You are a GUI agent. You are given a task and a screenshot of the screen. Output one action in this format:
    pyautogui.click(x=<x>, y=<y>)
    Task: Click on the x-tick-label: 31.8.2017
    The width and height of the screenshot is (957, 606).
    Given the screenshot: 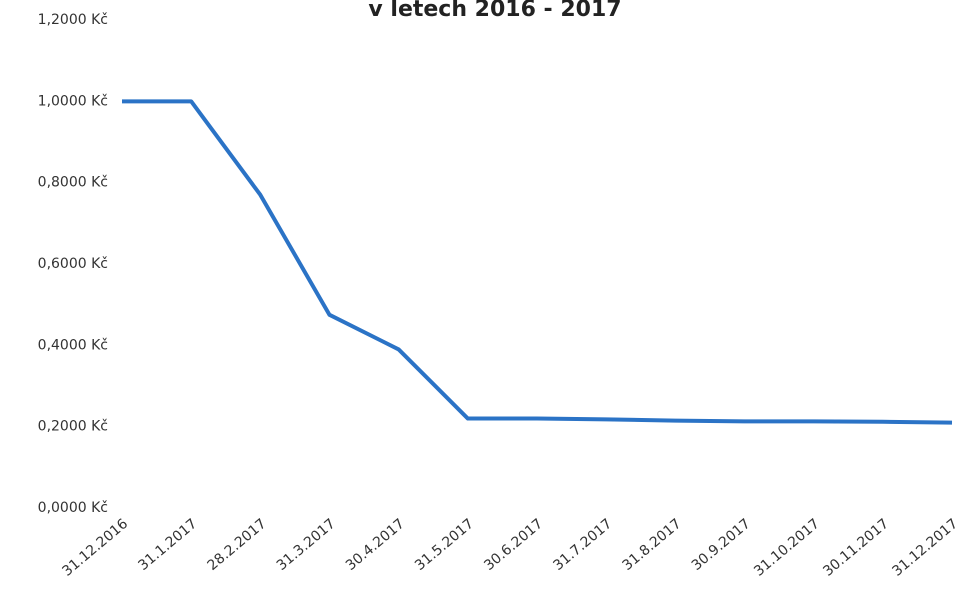 What is the action you would take?
    pyautogui.click(x=652, y=545)
    